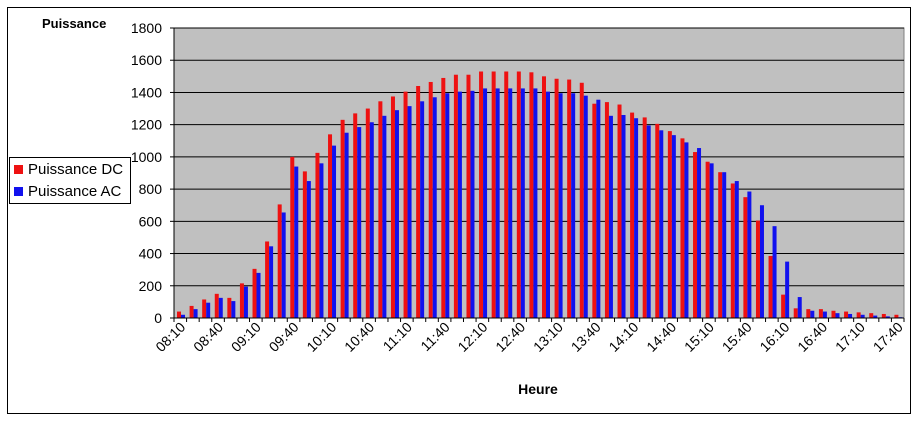  I want to click on x-tick-label: 10:40, so click(359, 337).